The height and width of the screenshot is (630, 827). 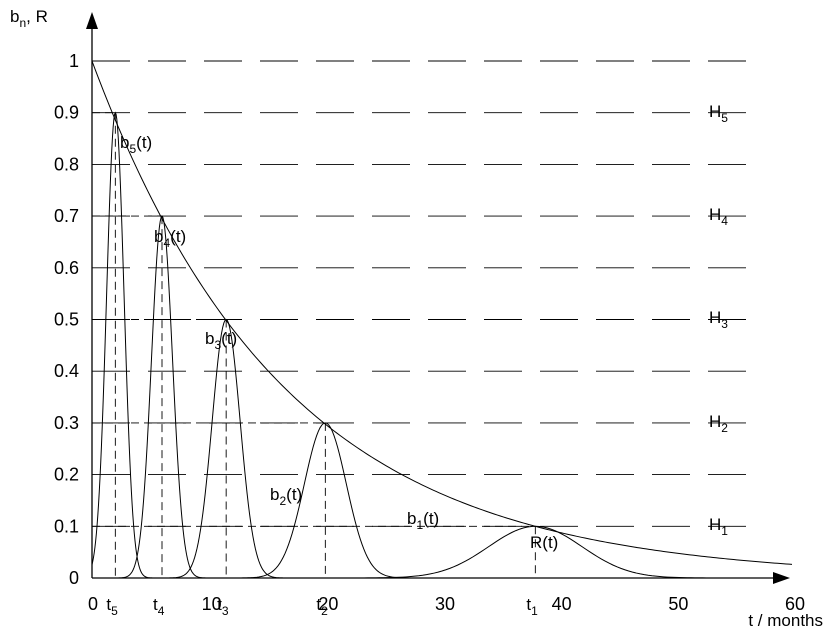 I want to click on y-tick-label: 0.9, so click(x=66, y=113).